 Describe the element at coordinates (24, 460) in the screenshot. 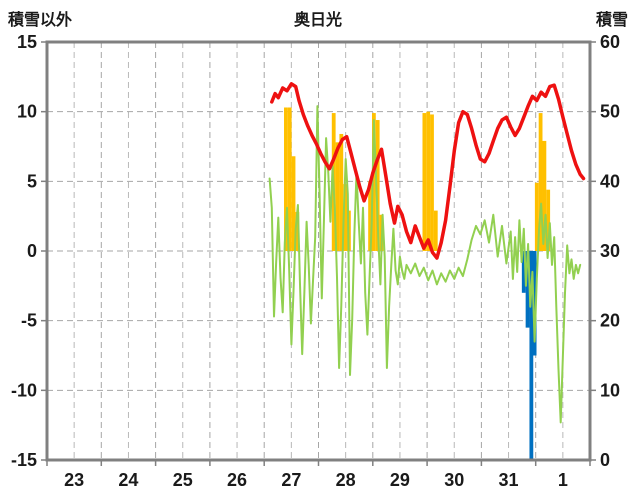

I see `left-axis-tick-label: -15` at that location.